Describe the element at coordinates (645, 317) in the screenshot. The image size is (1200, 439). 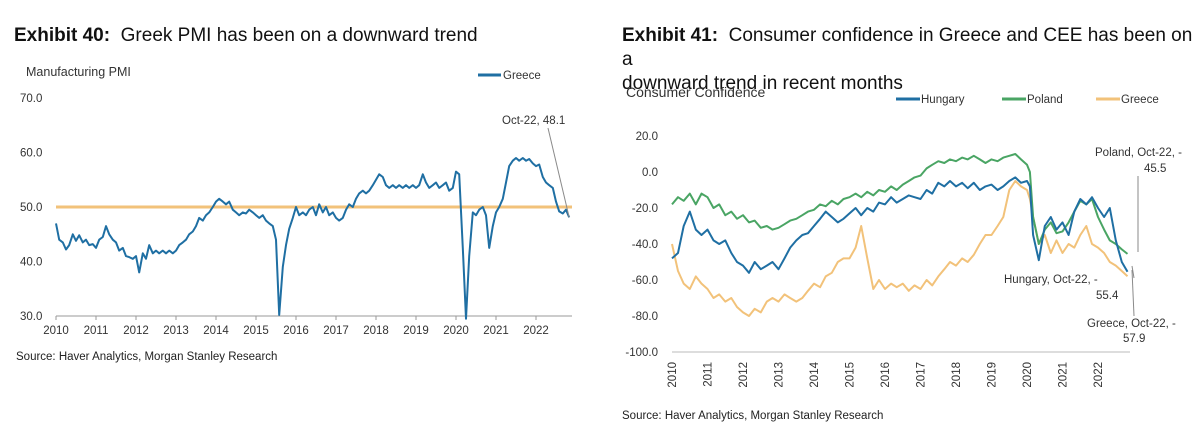
I see `cc-y-tick: -80.0` at that location.